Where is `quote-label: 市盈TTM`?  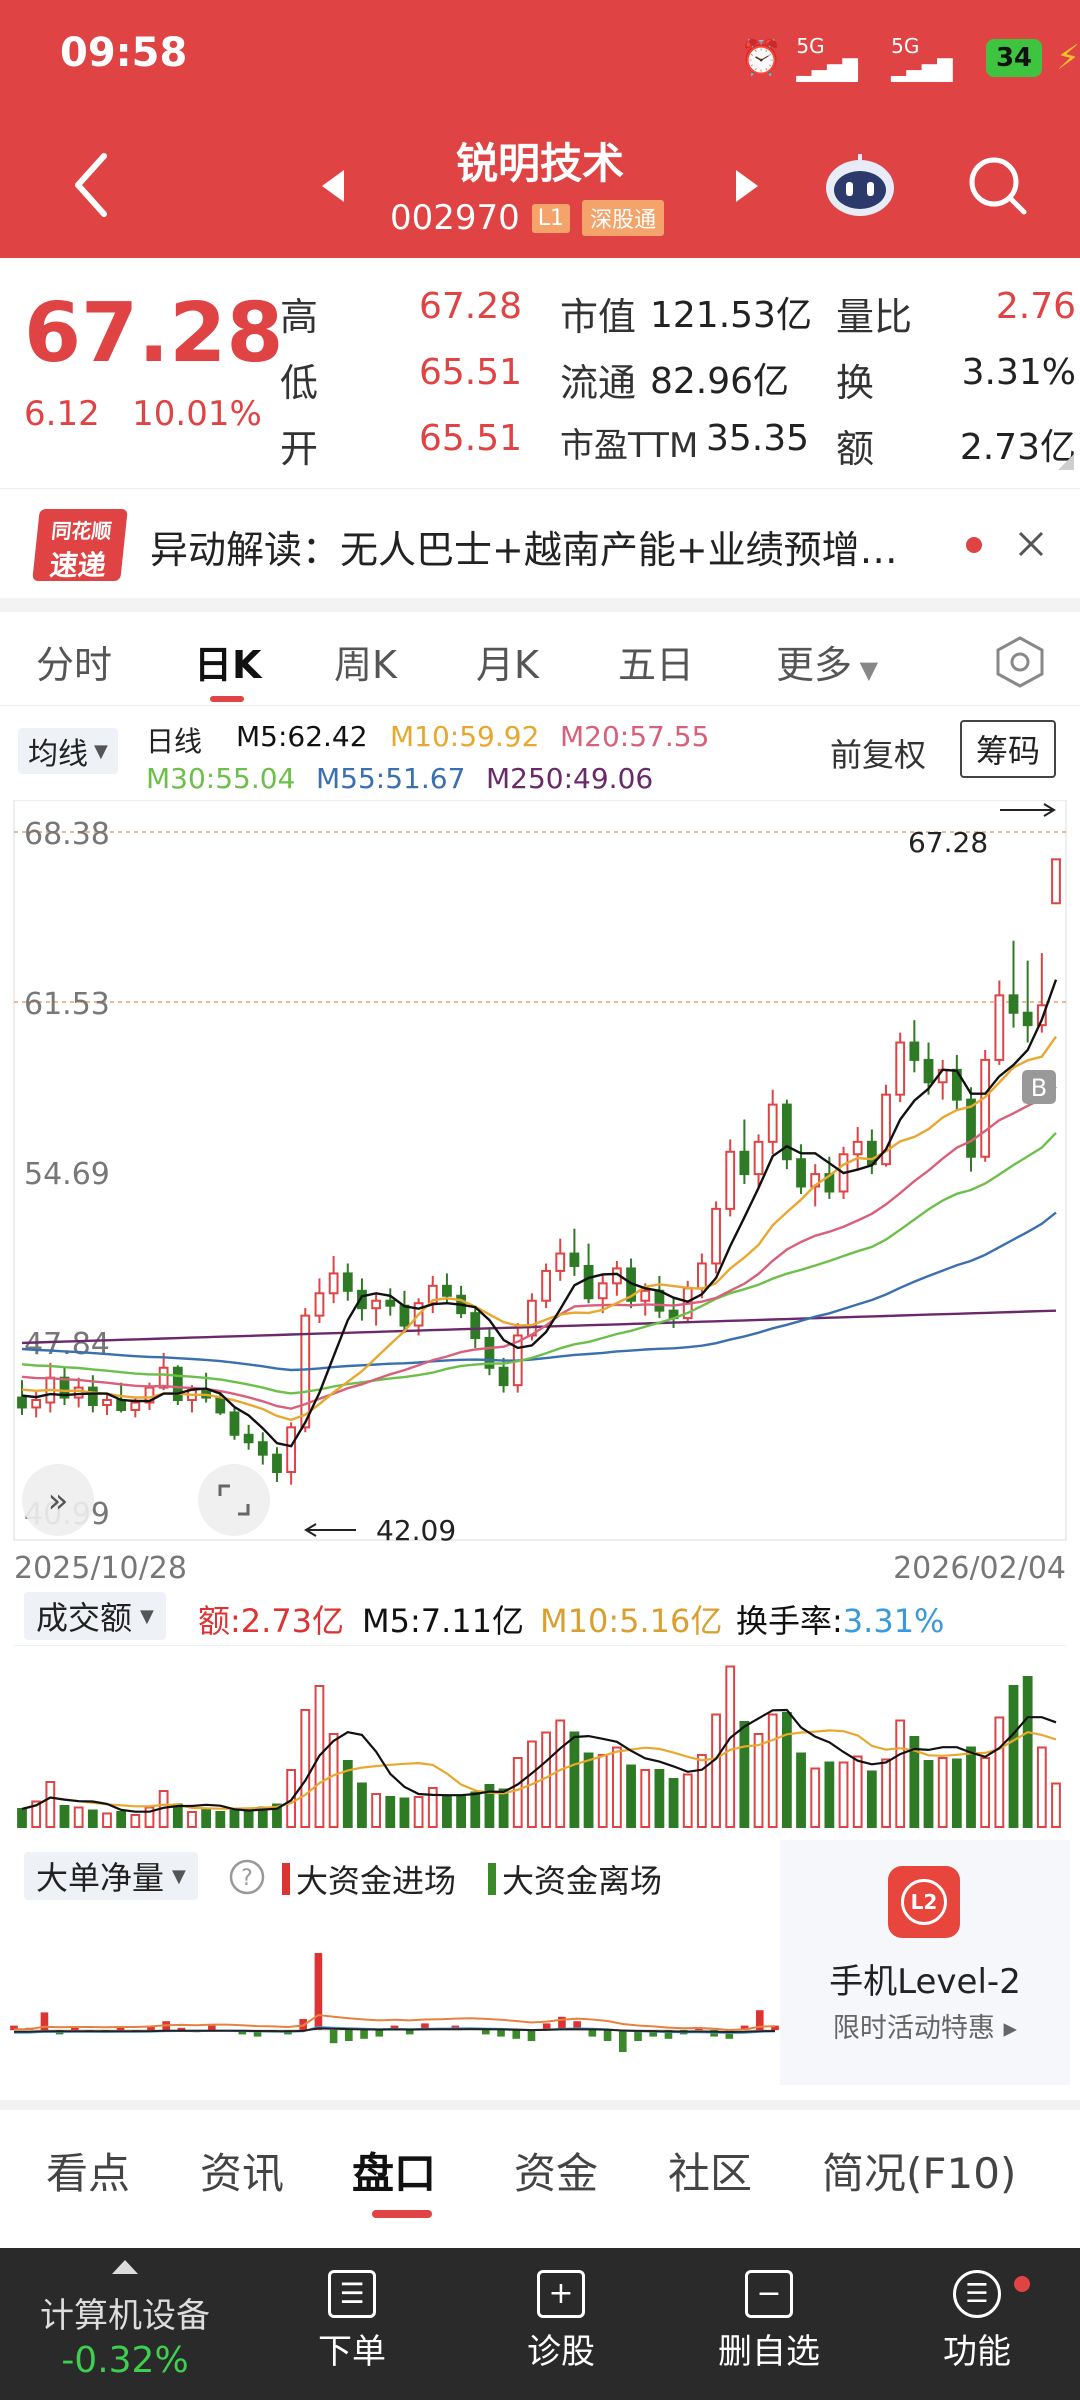
quote-label: 市盈TTM is located at coordinates (629, 446).